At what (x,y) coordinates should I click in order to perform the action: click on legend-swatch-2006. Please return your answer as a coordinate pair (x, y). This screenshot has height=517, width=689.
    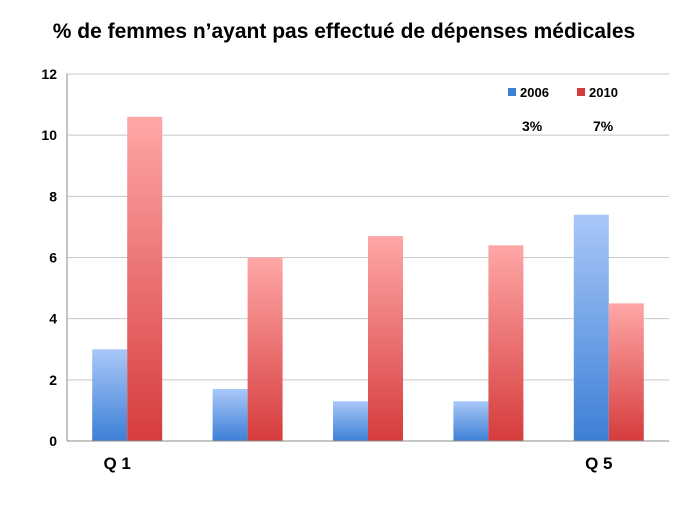
    Looking at the image, I should click on (512, 92).